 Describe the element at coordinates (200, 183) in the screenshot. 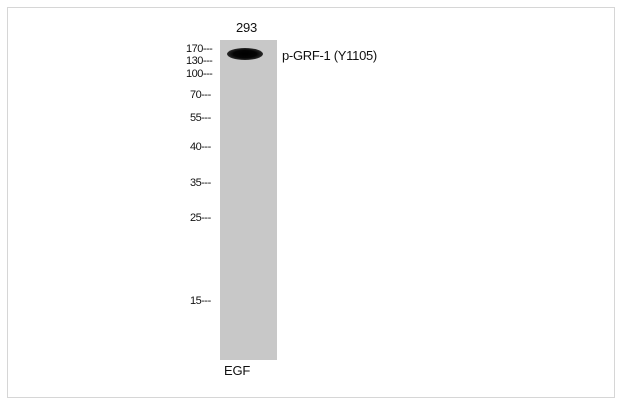

I see `marker-35: 35---` at that location.